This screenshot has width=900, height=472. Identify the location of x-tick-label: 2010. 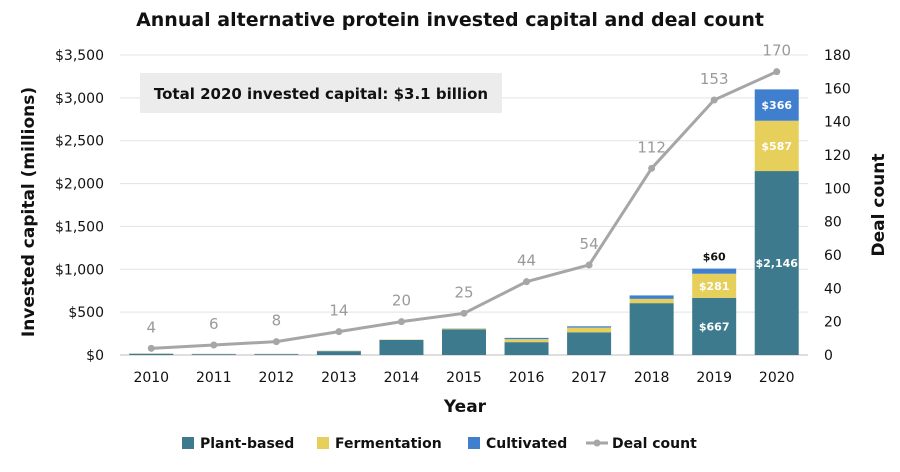
(151, 378).